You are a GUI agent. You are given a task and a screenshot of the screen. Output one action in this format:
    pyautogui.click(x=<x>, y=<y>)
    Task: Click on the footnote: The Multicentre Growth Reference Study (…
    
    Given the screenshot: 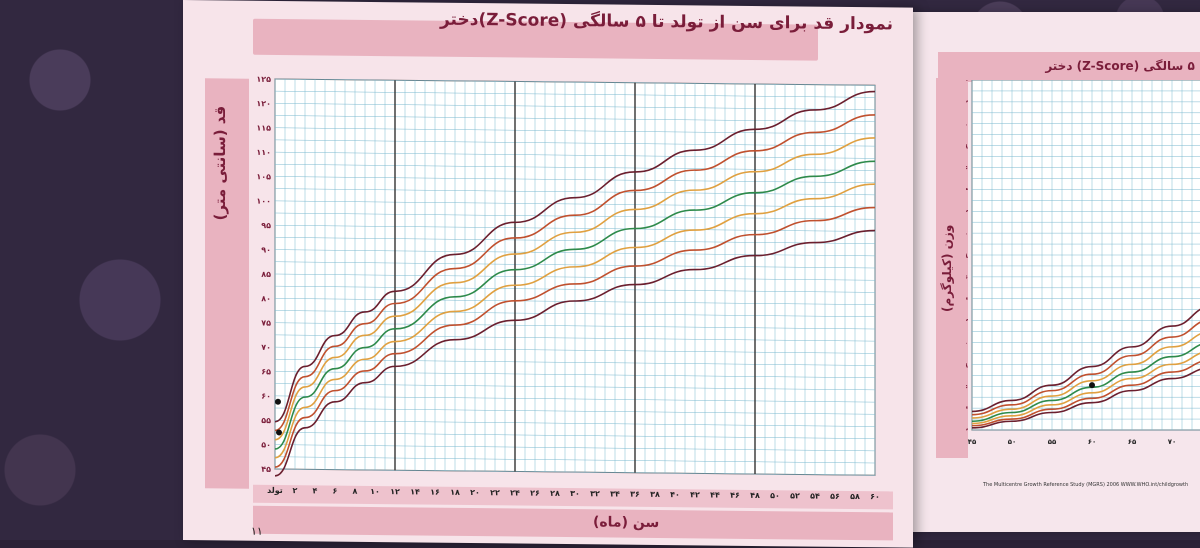 What is the action you would take?
    pyautogui.click(x=1086, y=485)
    